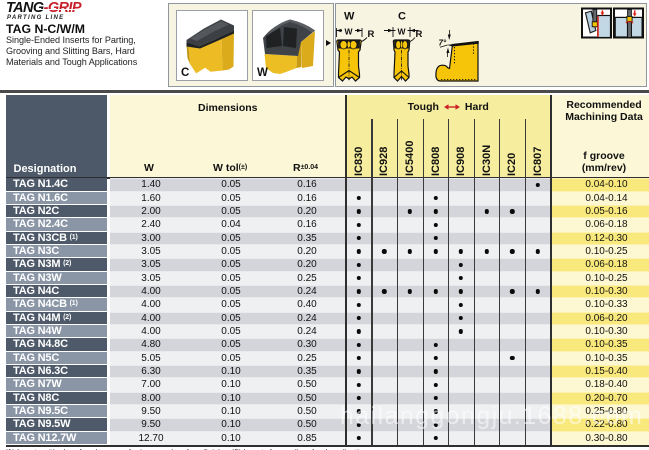  I want to click on svg-text: C, so click(402, 17).